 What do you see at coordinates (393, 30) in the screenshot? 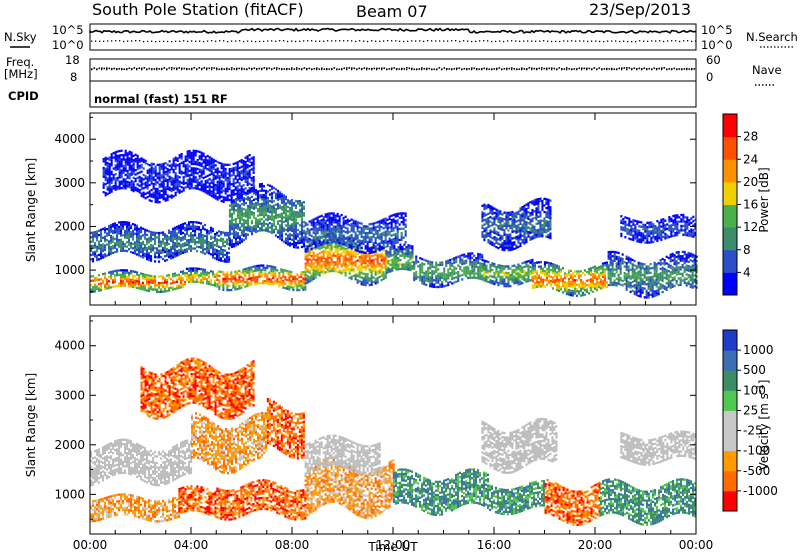
I see `noise-sky-line` at bounding box center [393, 30].